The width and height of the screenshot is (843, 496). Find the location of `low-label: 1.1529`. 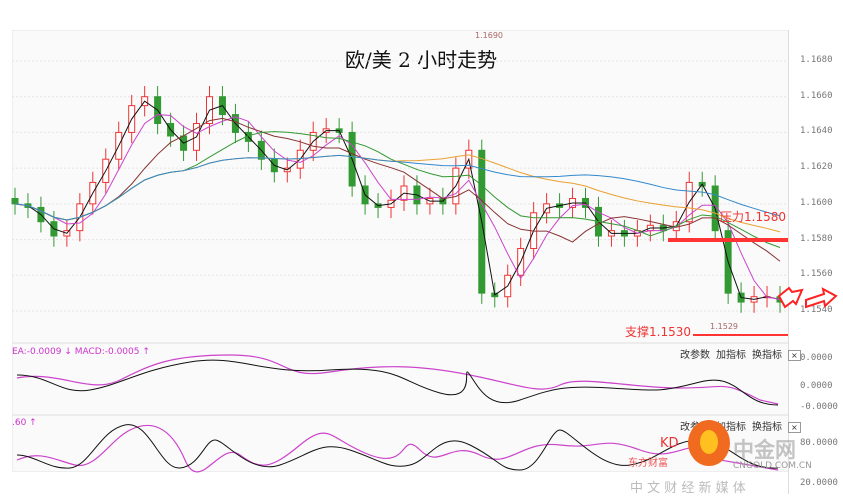

low-label: 1.1529 is located at coordinates (724, 326).